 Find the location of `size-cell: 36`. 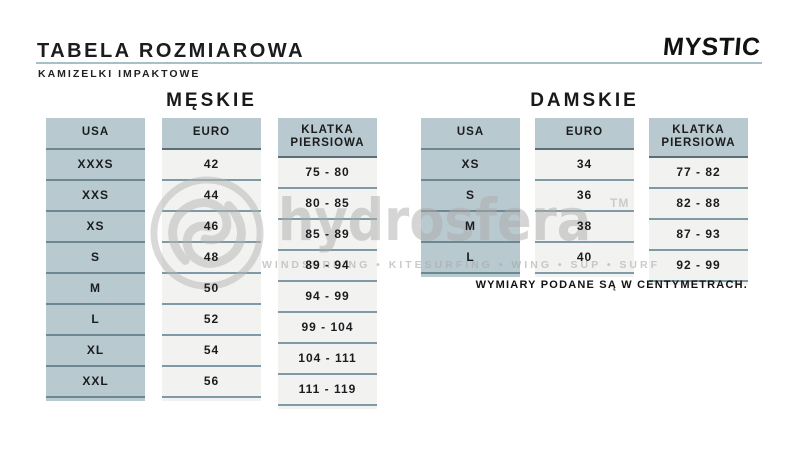

size-cell: 36 is located at coordinates (584, 196).